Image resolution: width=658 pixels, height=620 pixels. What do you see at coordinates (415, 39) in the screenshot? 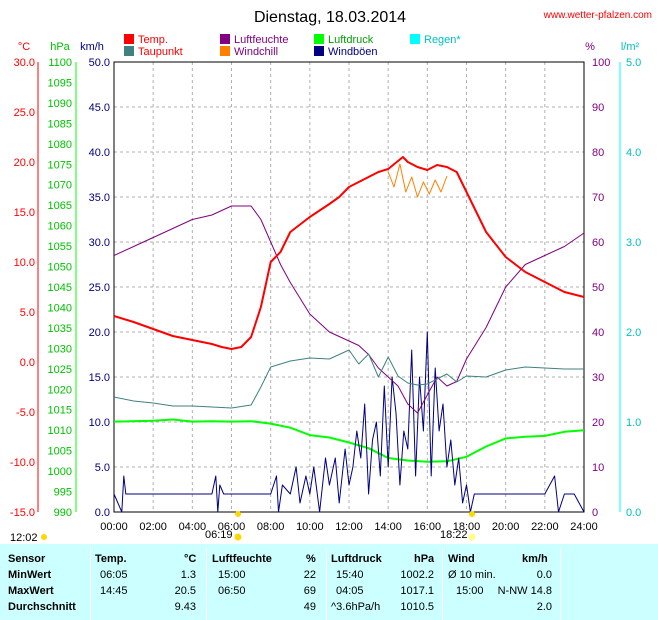
I see `legend-swatch-regen` at bounding box center [415, 39].